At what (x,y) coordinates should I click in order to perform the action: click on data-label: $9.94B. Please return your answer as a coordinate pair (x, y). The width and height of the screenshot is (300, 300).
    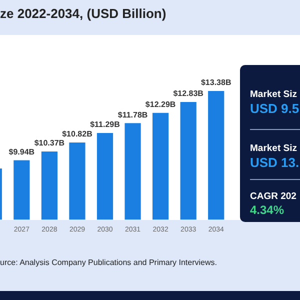
    Looking at the image, I should click on (21, 151).